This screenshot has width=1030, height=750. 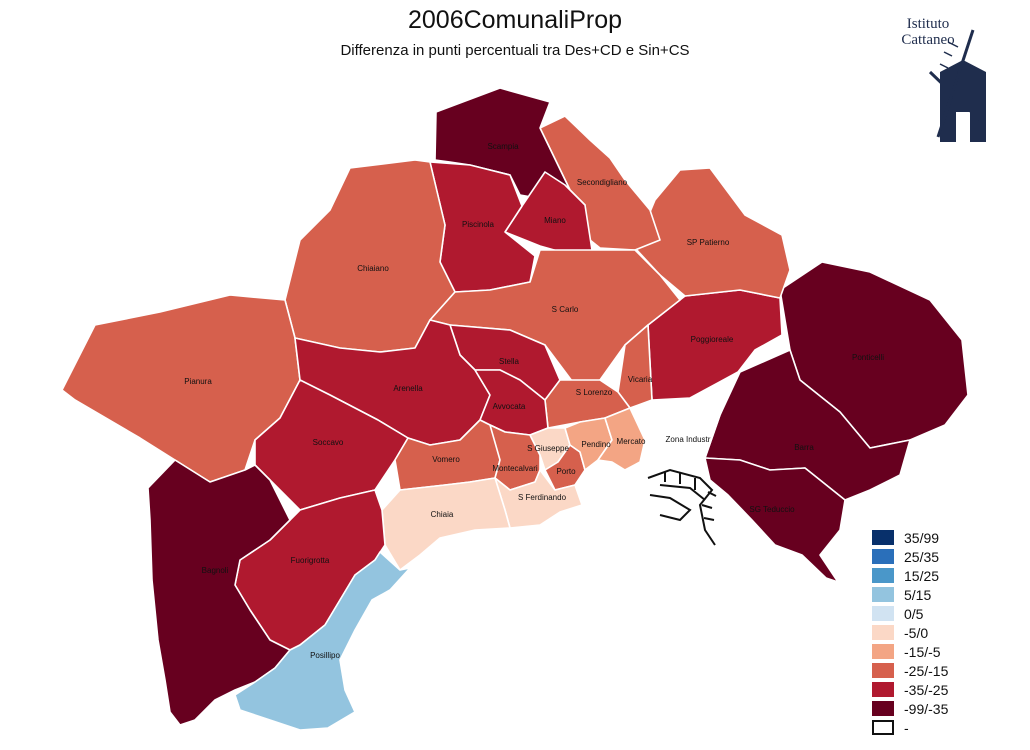 What do you see at coordinates (922, 651) in the screenshot?
I see `legend-label: -15/-5` at bounding box center [922, 651].